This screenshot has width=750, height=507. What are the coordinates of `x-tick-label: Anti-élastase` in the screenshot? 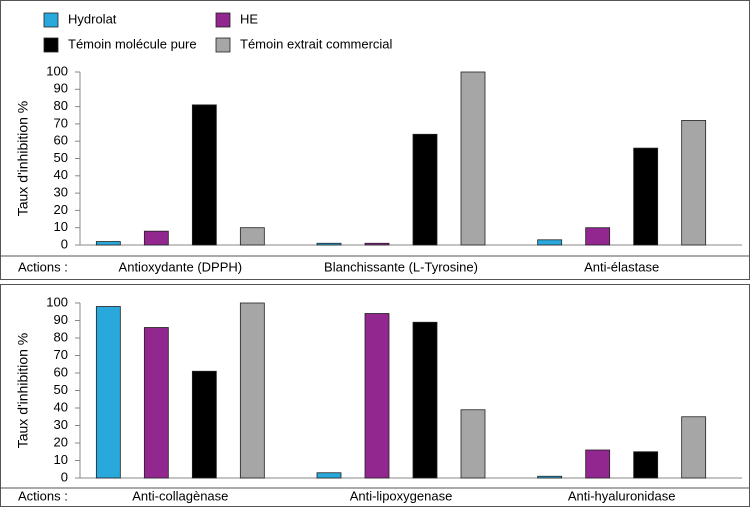 It's located at (621, 266).